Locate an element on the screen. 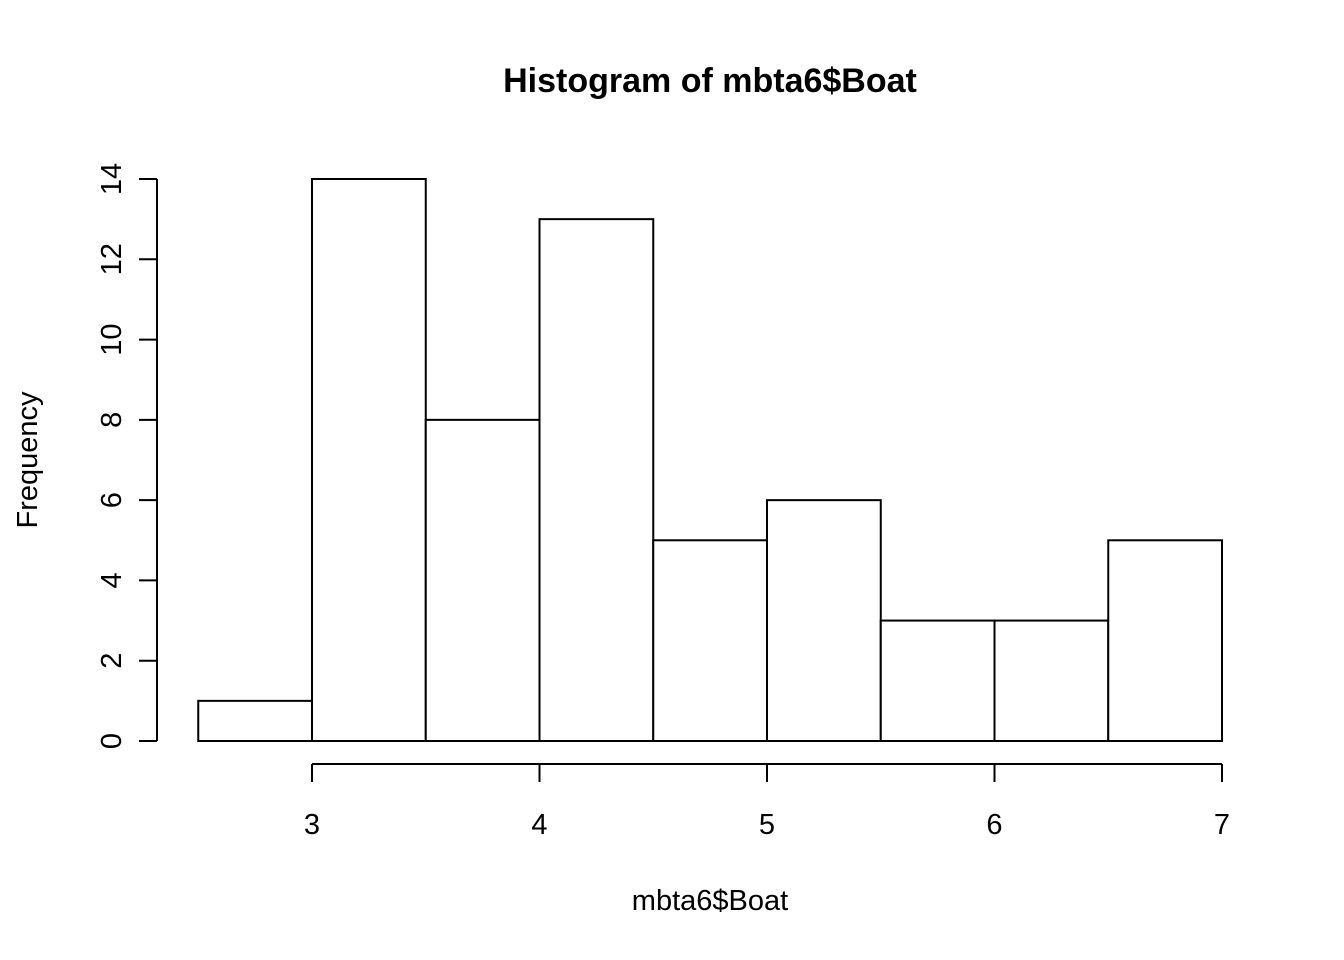 The width and height of the screenshot is (1344, 960). y-tick-label: 12 is located at coordinates (112, 259).